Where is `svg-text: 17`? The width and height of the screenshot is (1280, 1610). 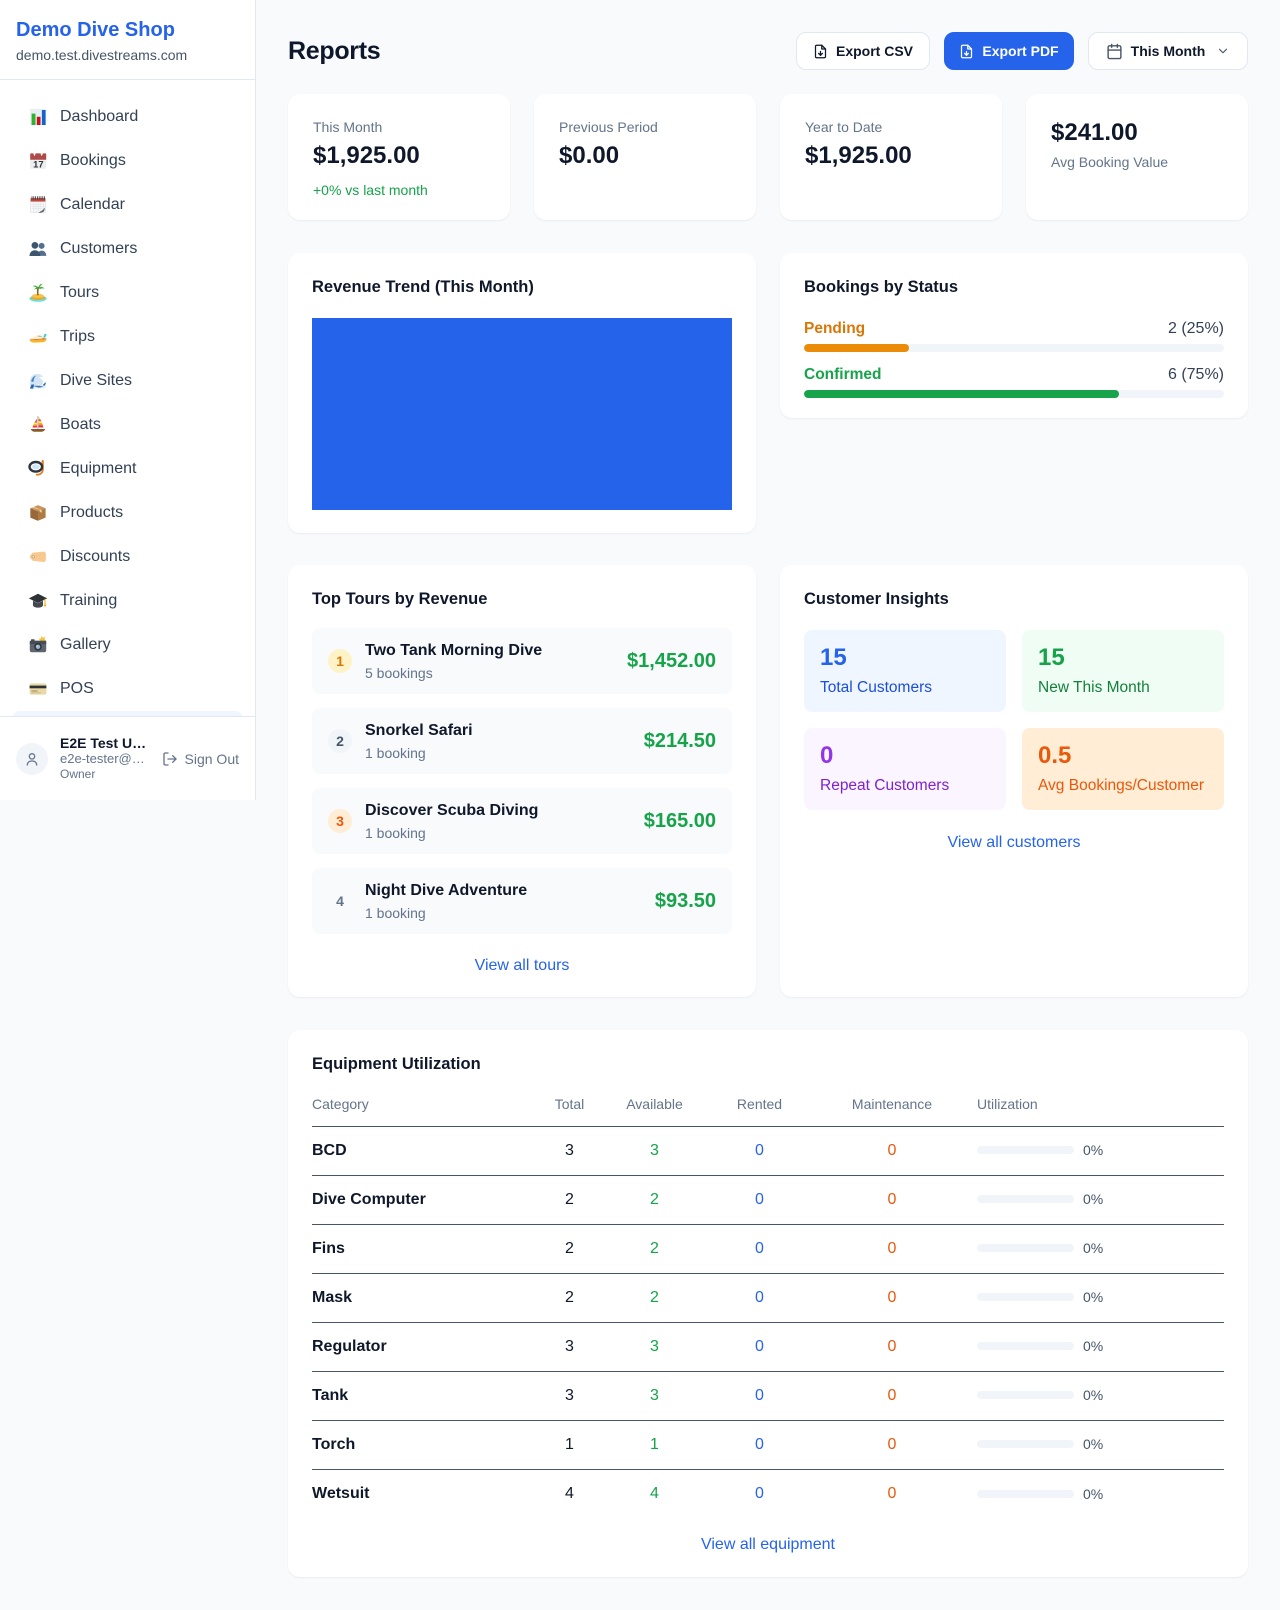 svg-text: 17 is located at coordinates (38, 163).